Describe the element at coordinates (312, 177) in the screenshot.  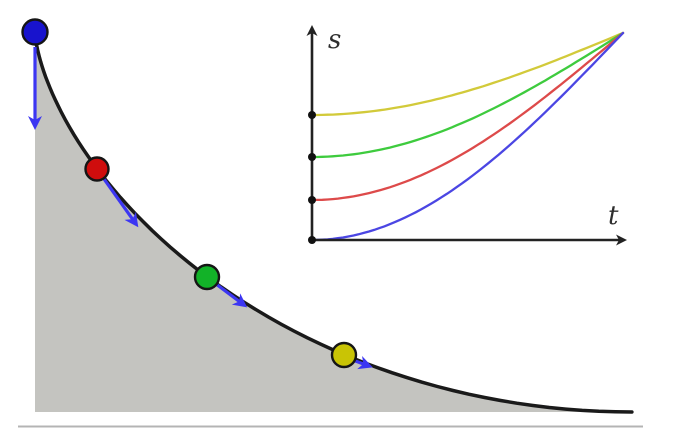
I see `start-point-dots` at that location.